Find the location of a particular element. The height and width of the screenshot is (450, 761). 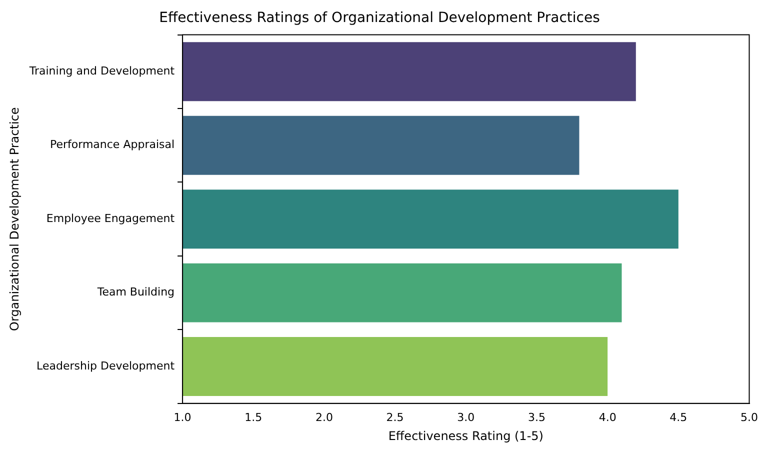

y-axis-title: Organizational Development Practice is located at coordinates (14, 219).